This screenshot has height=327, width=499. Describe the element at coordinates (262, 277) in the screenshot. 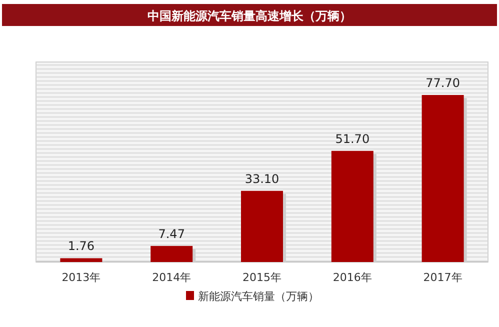

I see `x-tick-label: 2015年` at that location.